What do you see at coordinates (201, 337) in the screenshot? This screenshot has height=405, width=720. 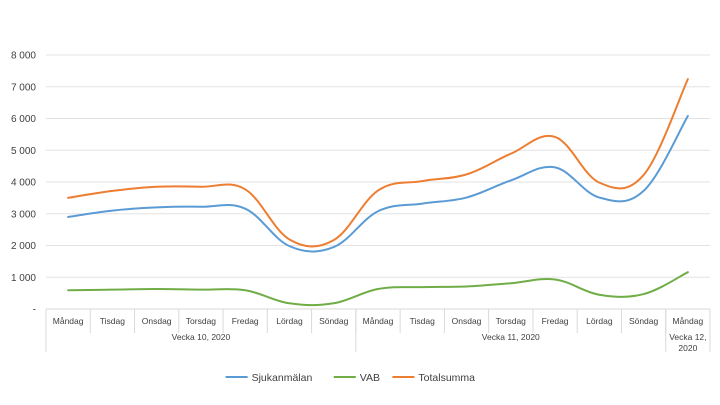 I see `group-label: Vecka 10, 2020` at bounding box center [201, 337].